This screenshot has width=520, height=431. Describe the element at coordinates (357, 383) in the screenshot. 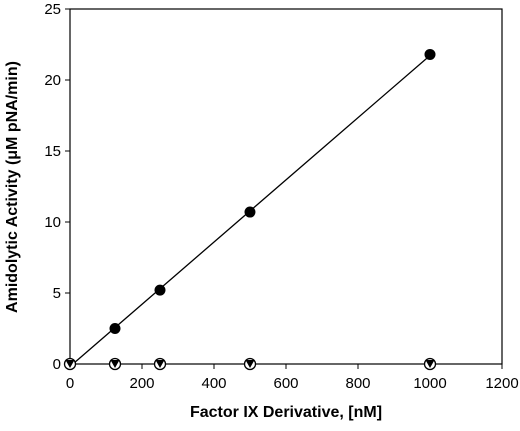

I see `x-tick-label: 800` at that location.